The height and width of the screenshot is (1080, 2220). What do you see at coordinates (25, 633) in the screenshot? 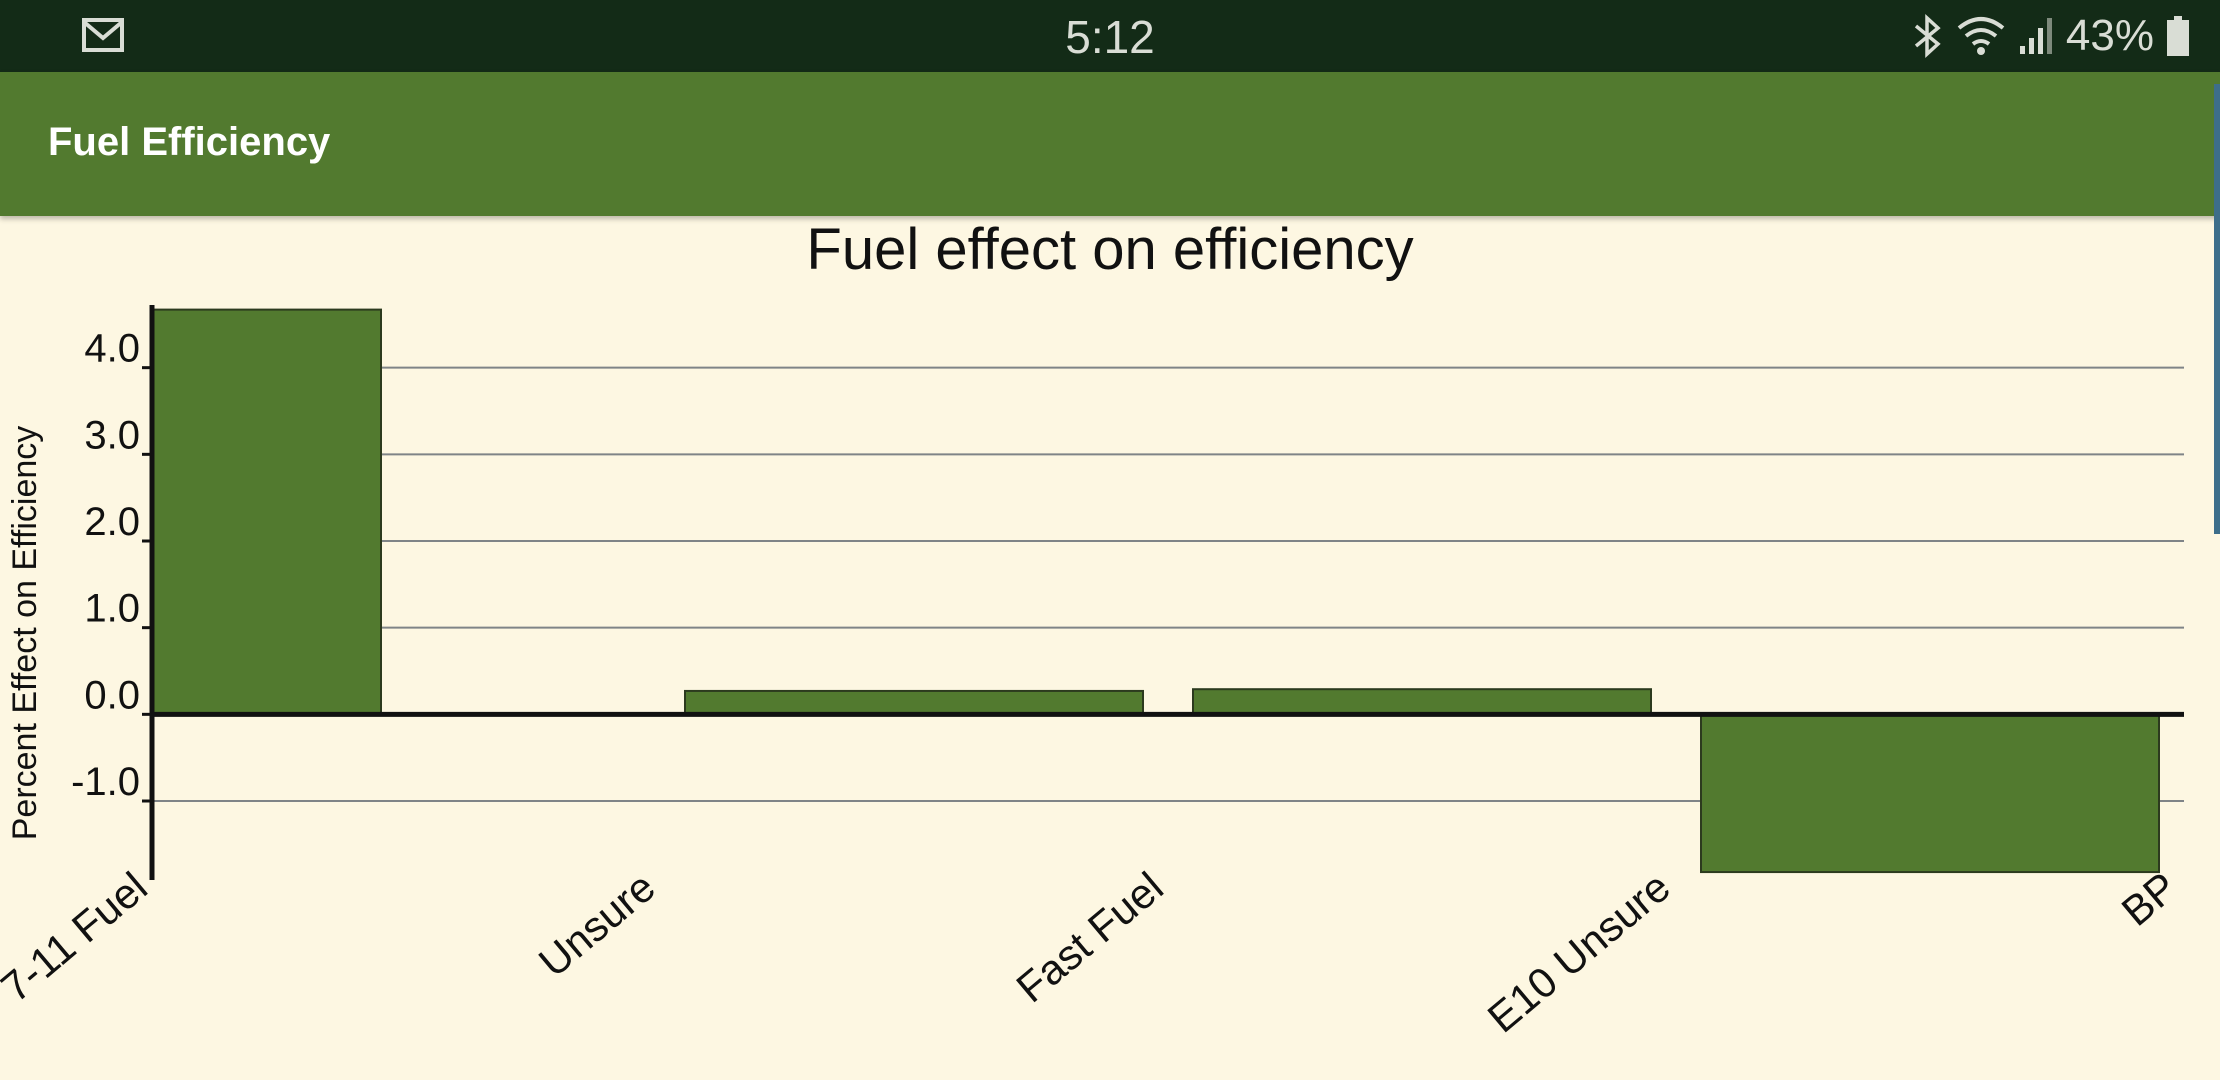
I see `y-axis-label: Percent Effect on Efficiency` at bounding box center [25, 633].